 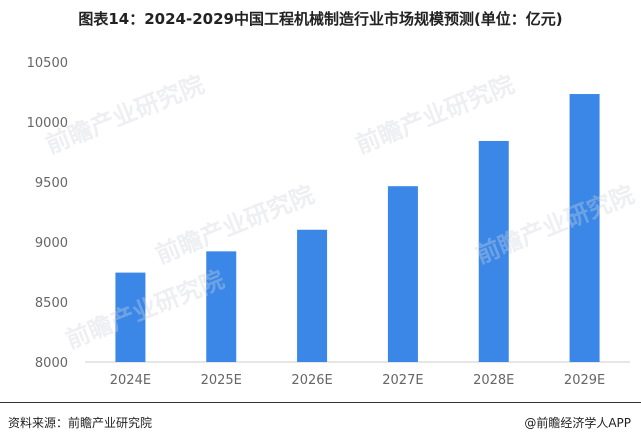 What do you see at coordinates (493, 380) in the screenshot?
I see `x-tick-label: 2028E` at bounding box center [493, 380].